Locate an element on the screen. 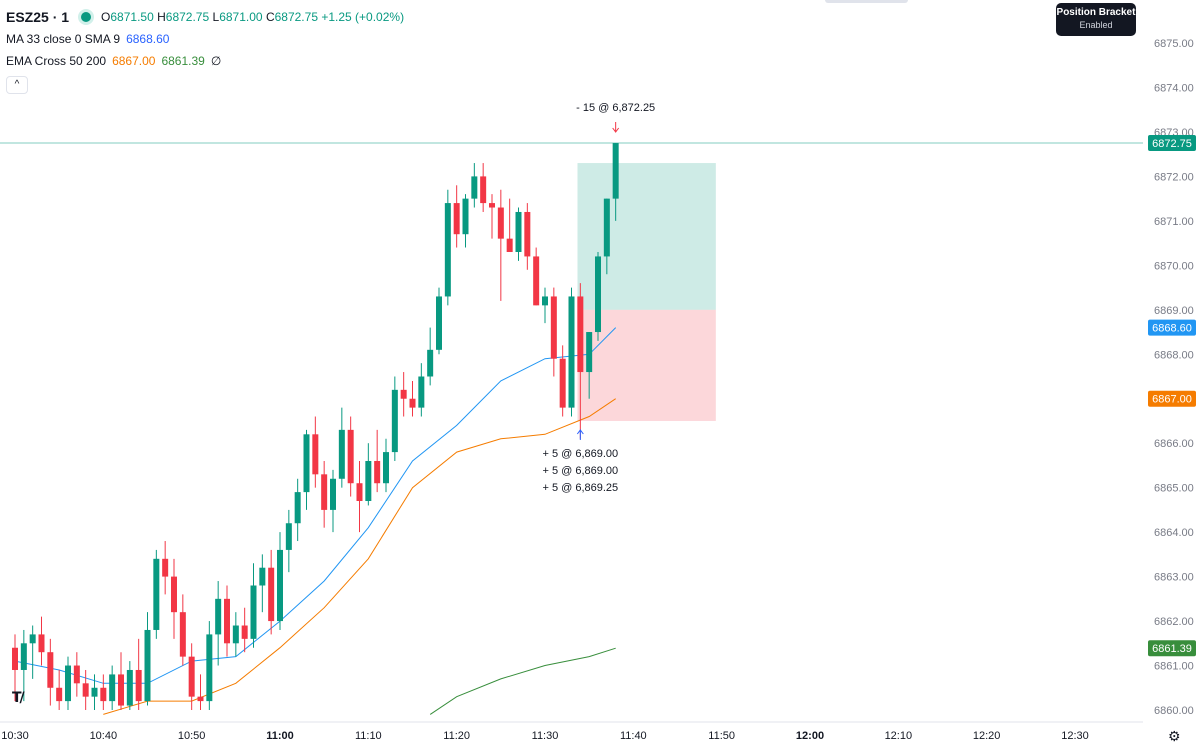 This screenshot has height=747, width=1200. price-tick-label: 6871.00 is located at coordinates (1174, 222).